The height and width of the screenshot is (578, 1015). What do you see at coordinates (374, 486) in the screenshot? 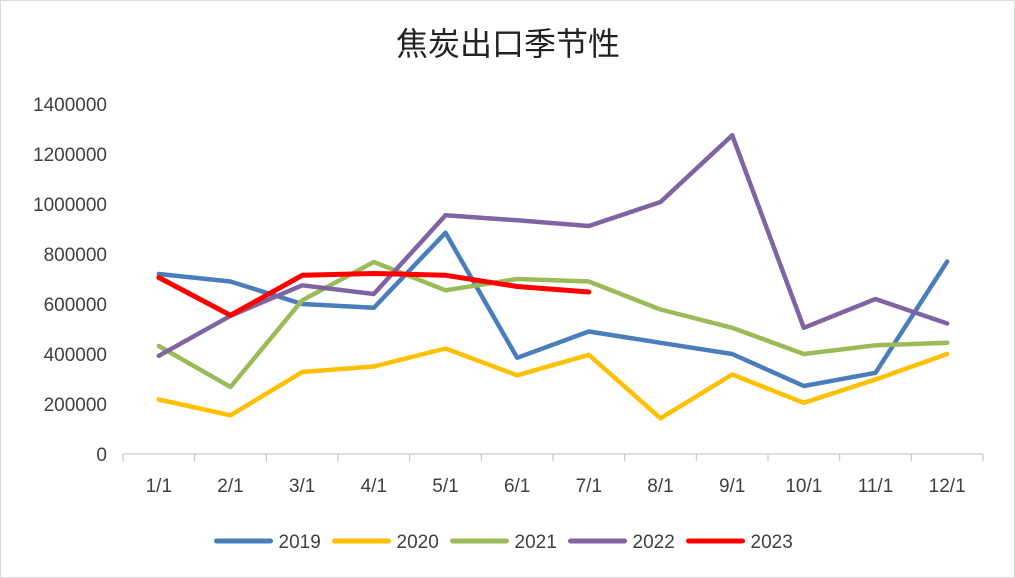
I see `x-tick-label: 4/1` at bounding box center [374, 486].